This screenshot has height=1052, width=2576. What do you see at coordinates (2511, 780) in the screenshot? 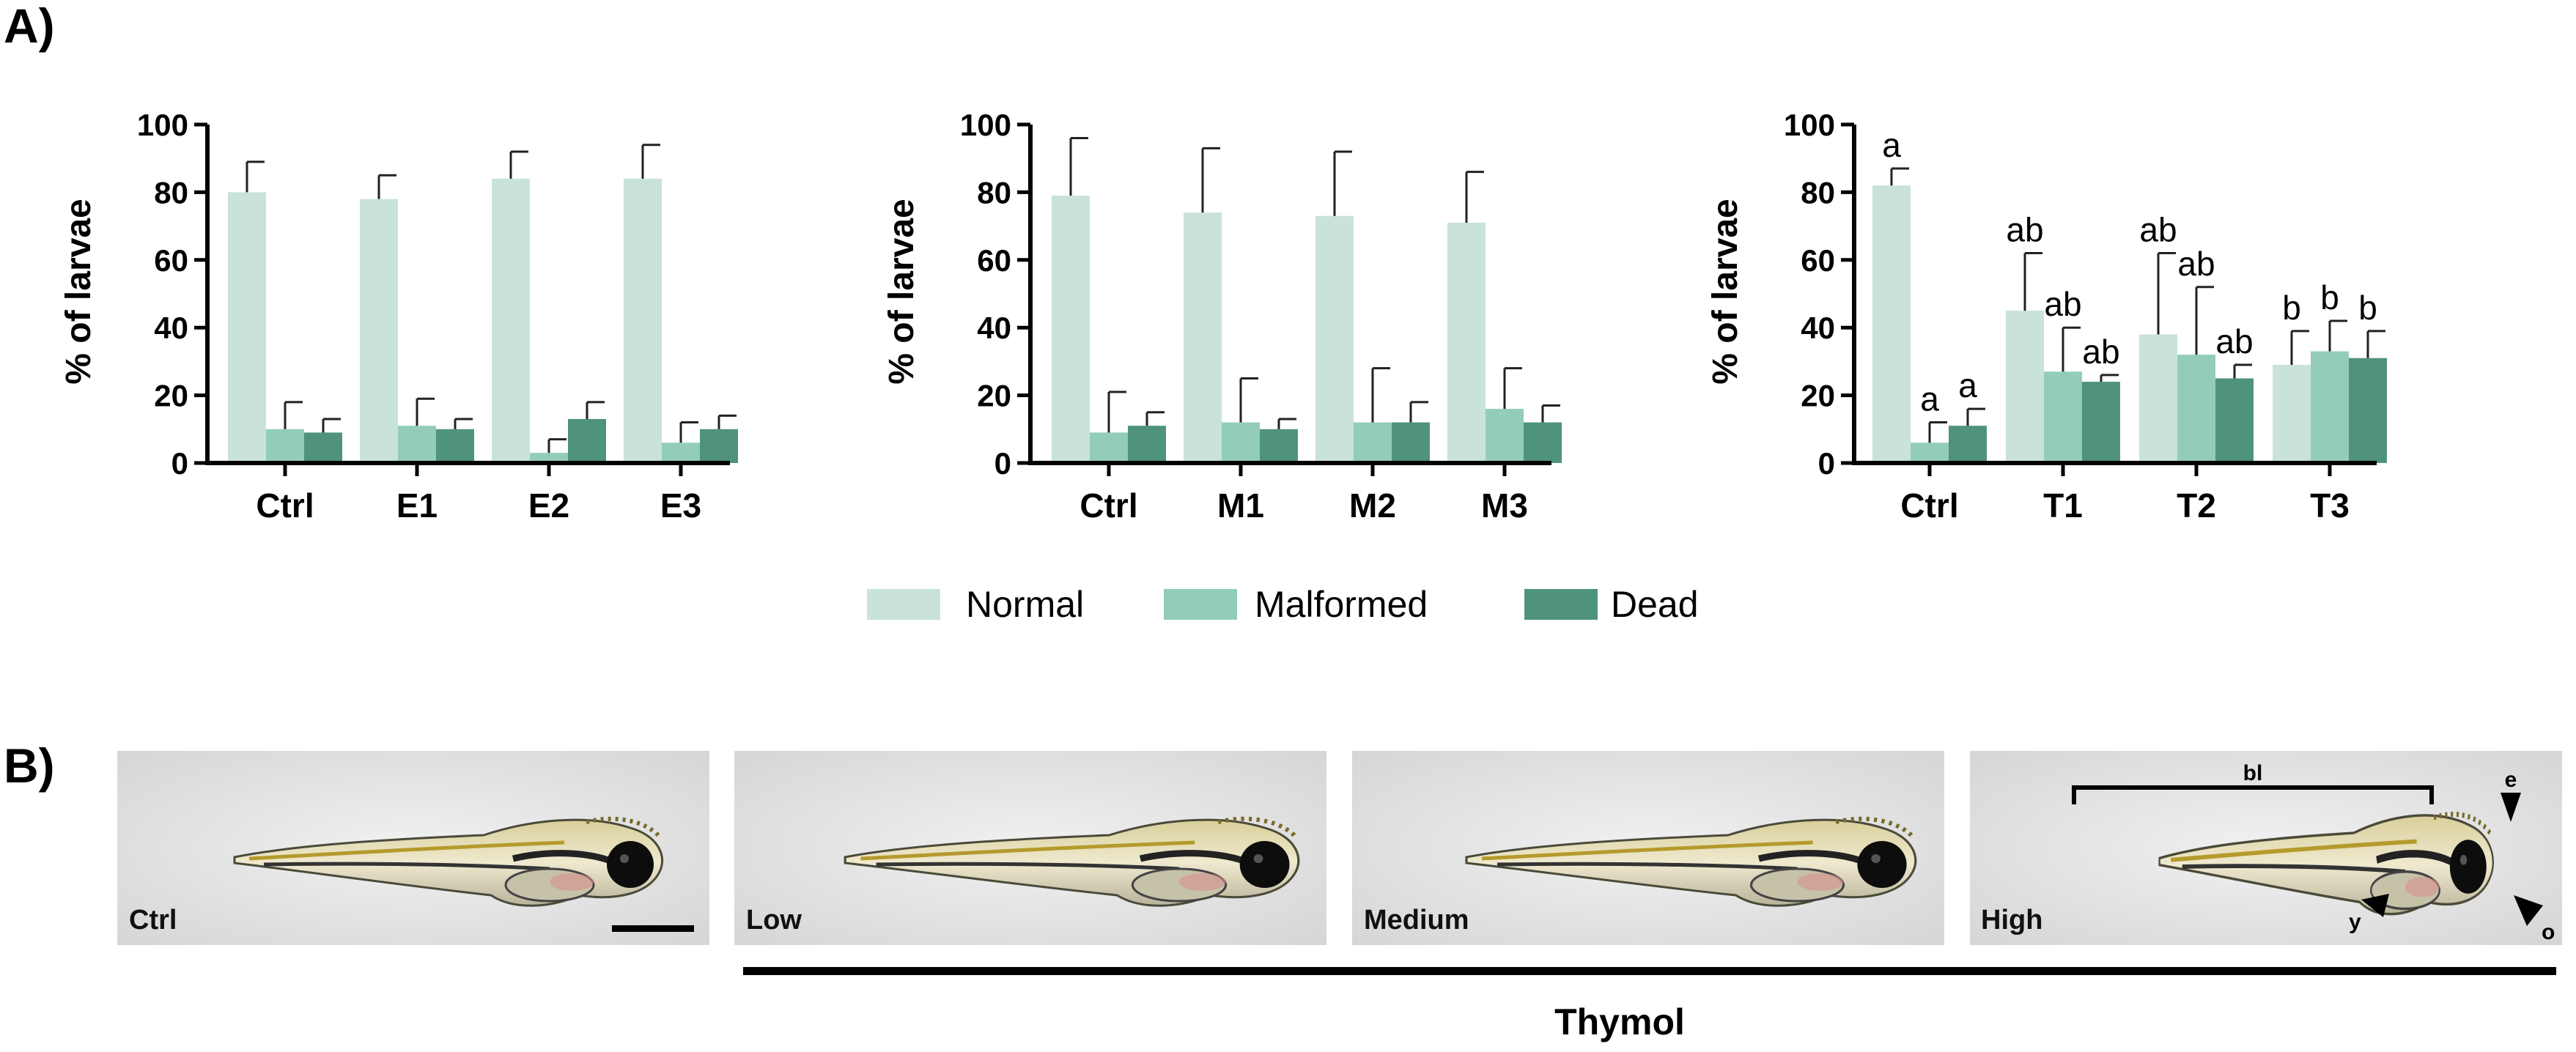
I see `eye-label: e` at bounding box center [2511, 780].